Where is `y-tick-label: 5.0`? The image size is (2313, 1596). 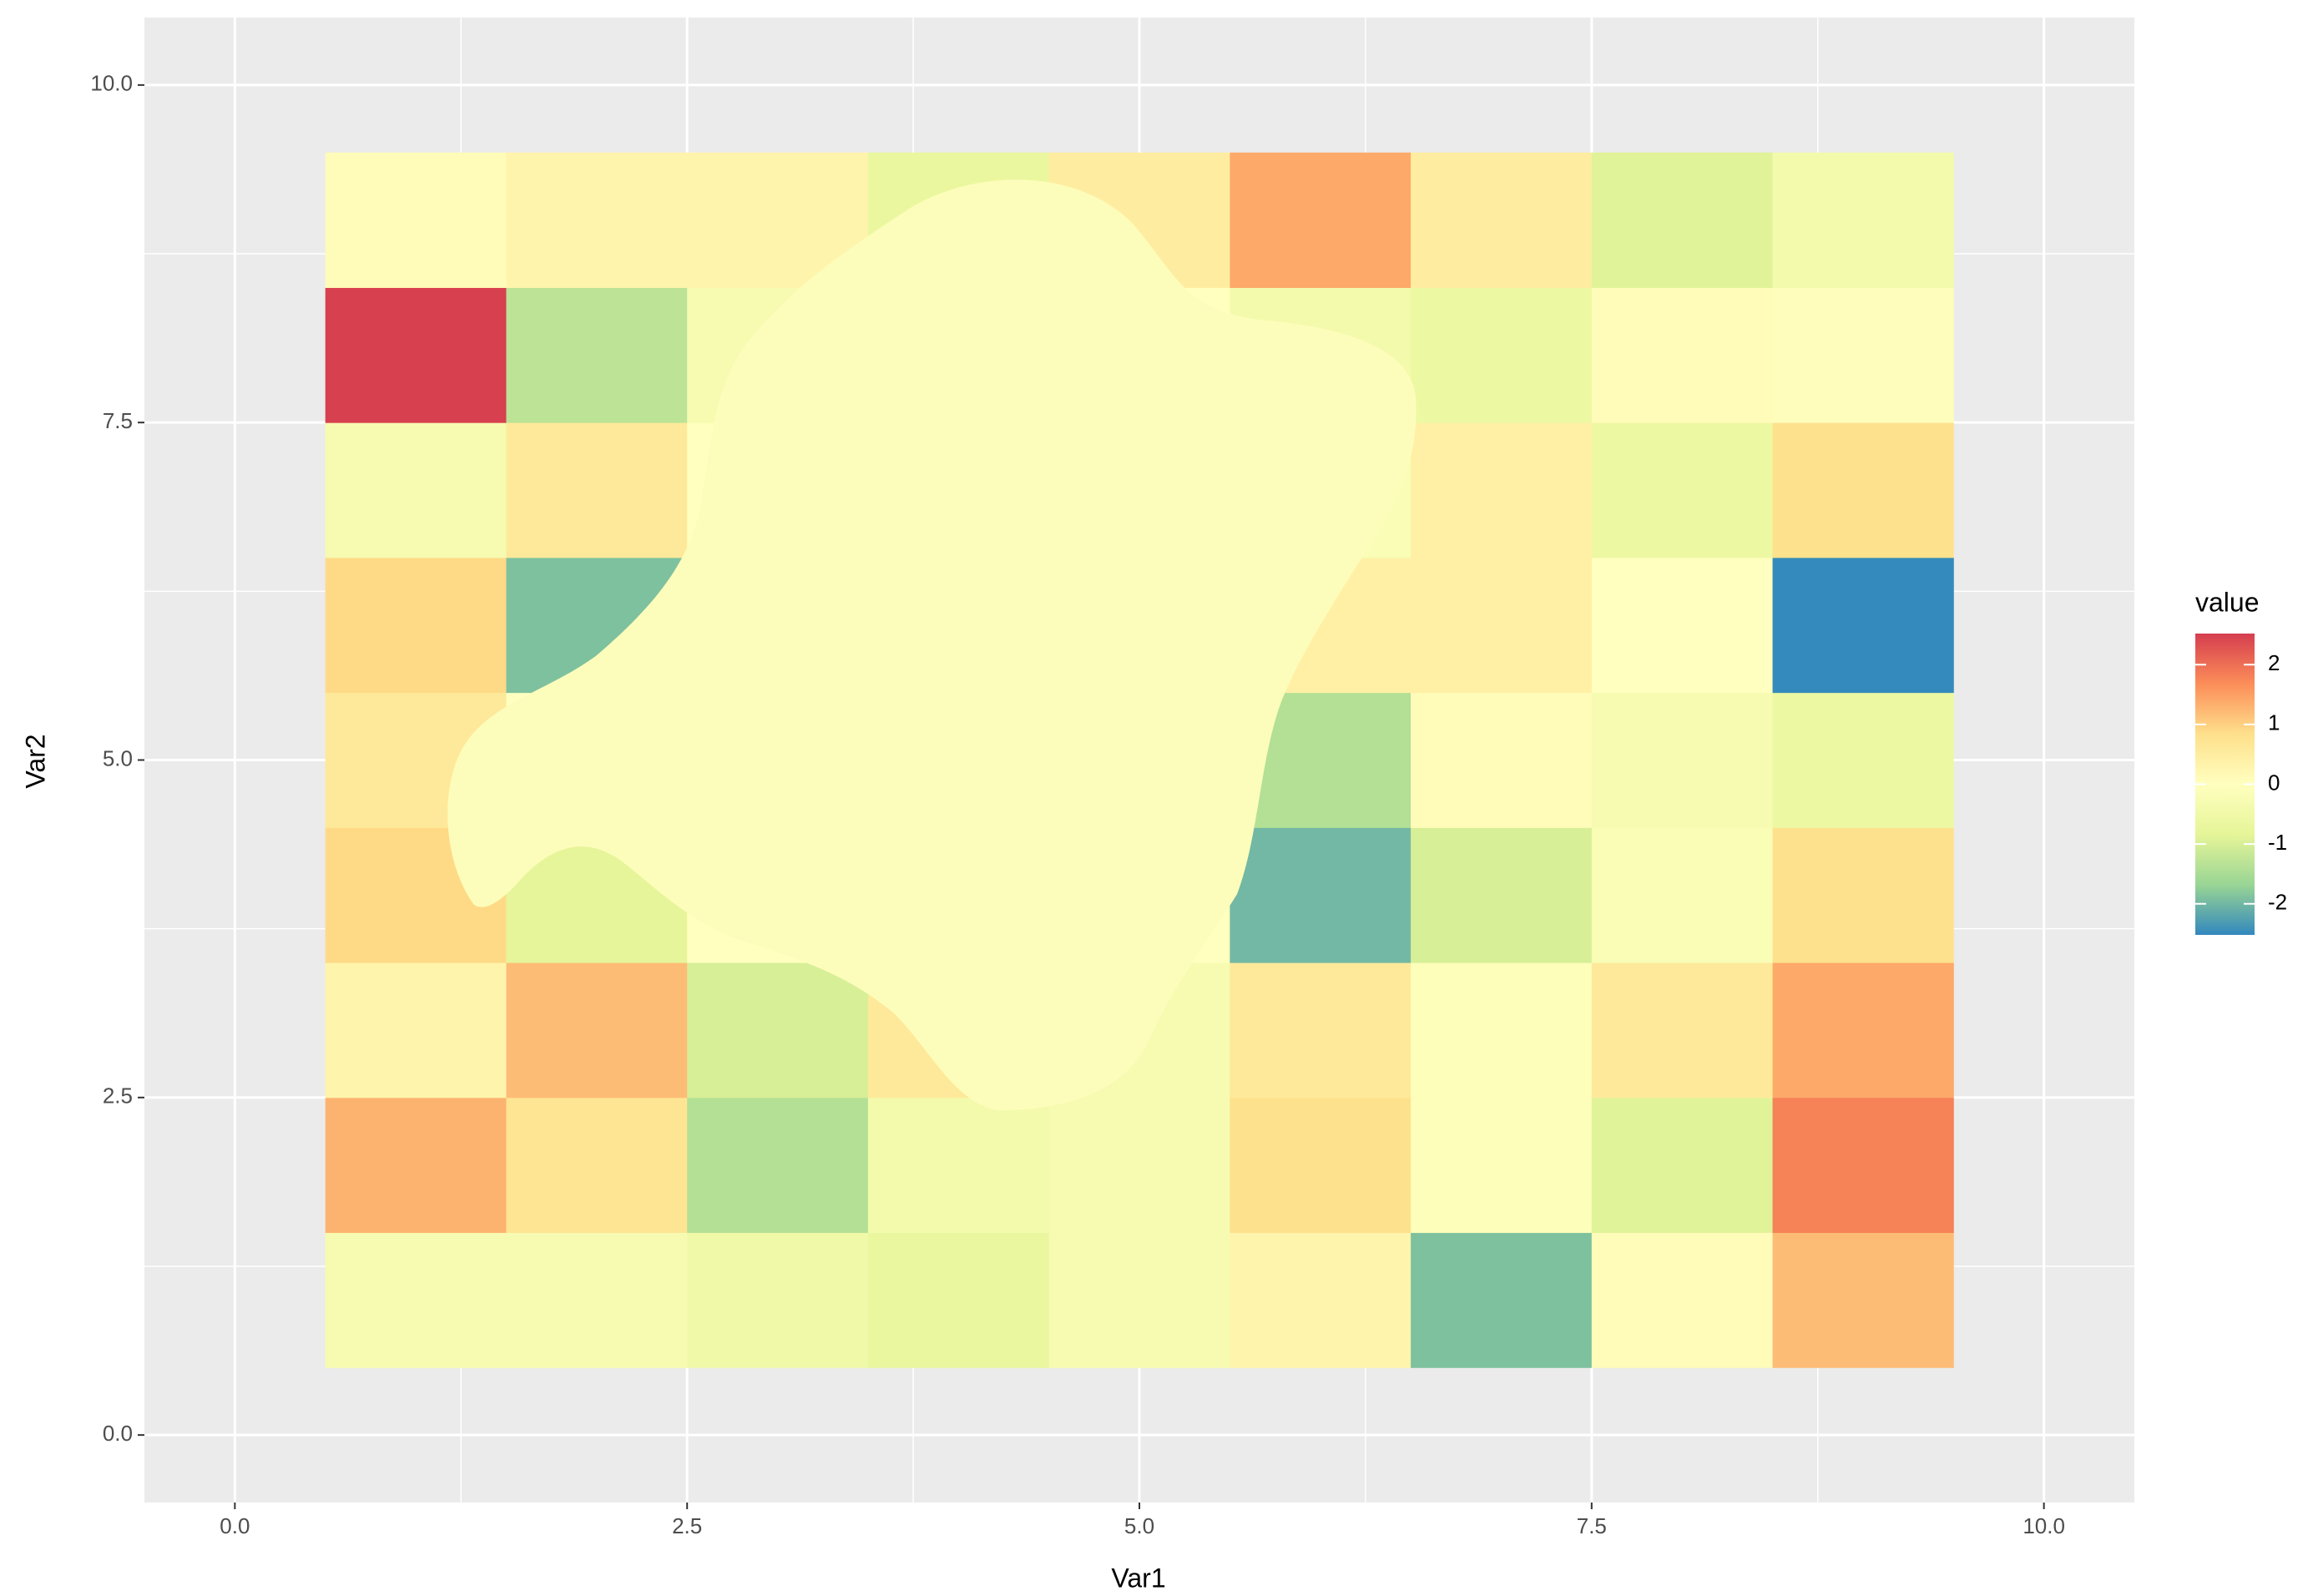
y-tick-label: 5.0 is located at coordinates (118, 757).